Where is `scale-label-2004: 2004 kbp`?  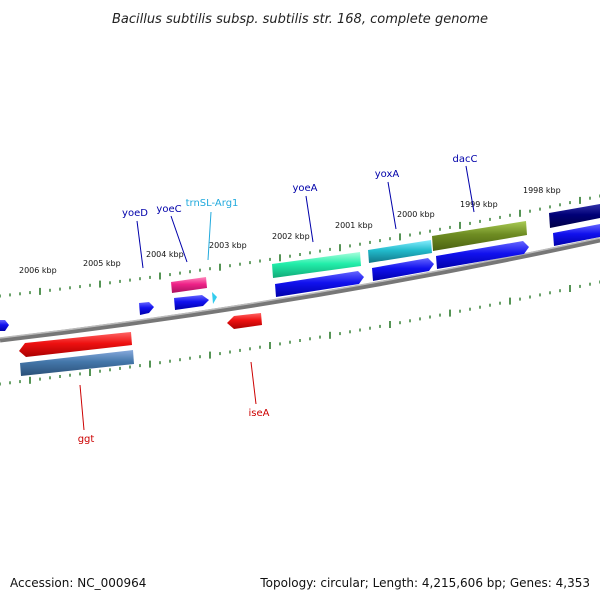 scale-label-2004: 2004 kbp is located at coordinates (165, 254).